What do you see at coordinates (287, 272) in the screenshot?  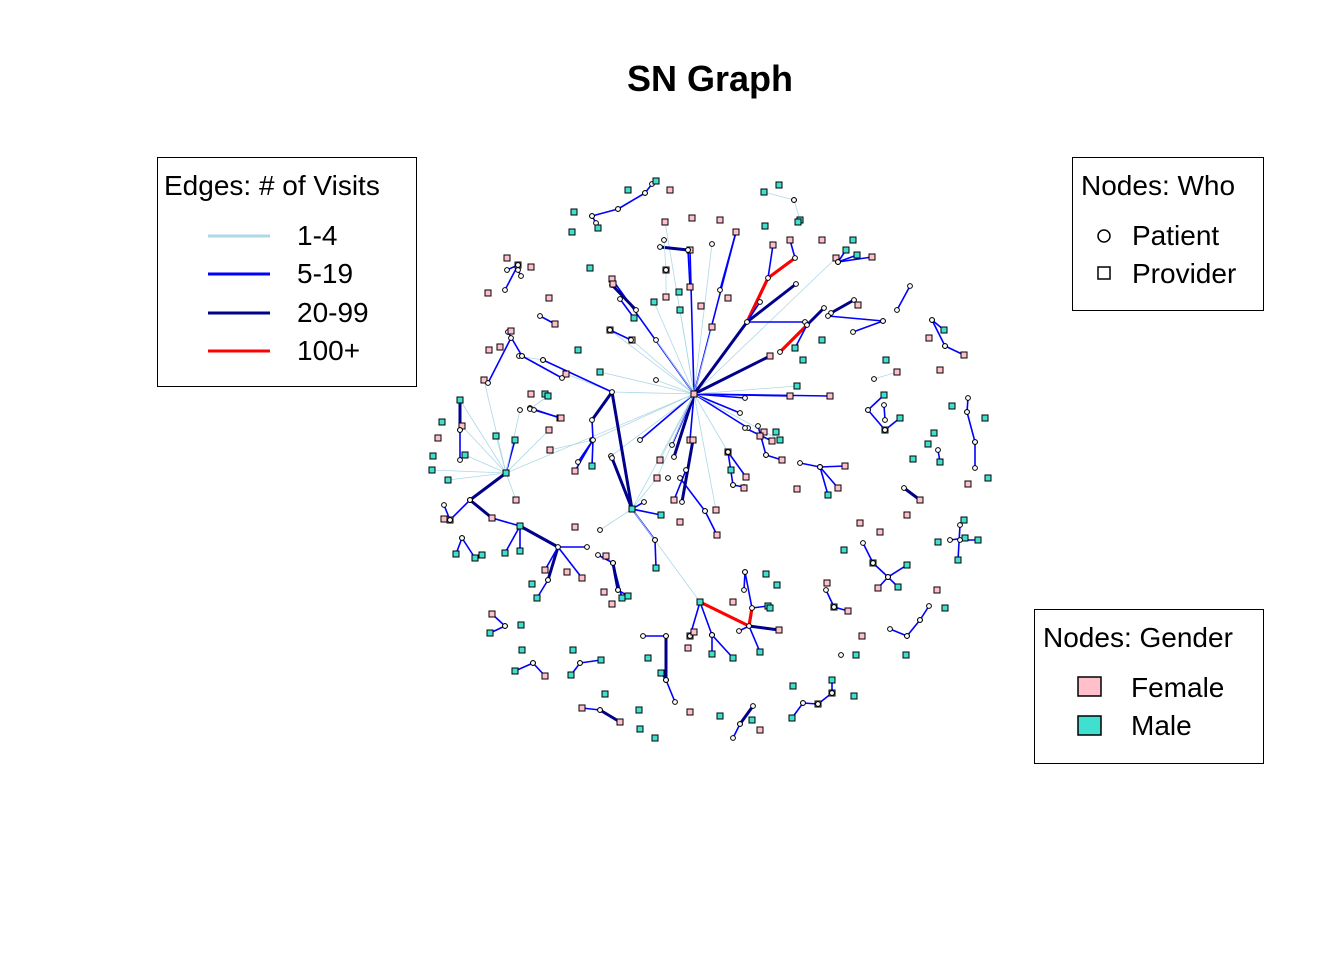 I see `edges-legend: Edges: # of Visits 1-4 5-19 20-99 100+` at bounding box center [287, 272].